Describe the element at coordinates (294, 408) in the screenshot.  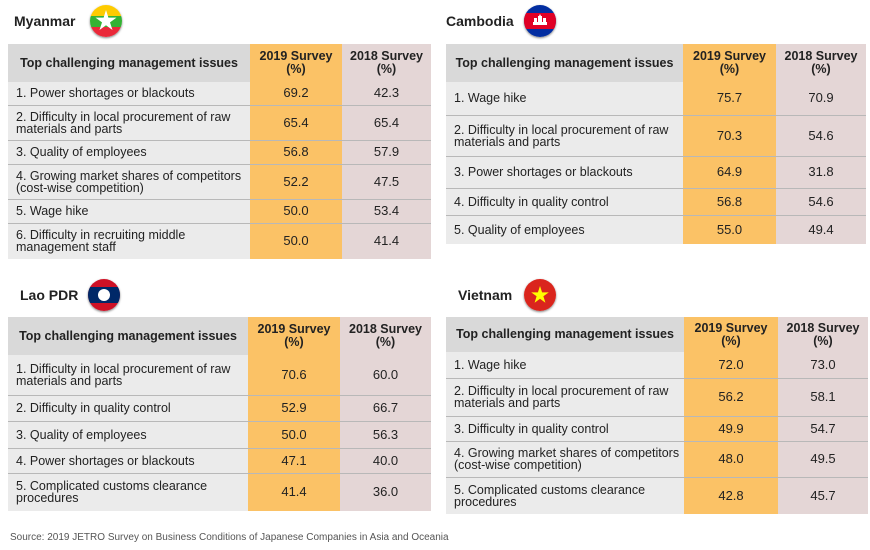
I see `value-2019: 52.9` at that location.